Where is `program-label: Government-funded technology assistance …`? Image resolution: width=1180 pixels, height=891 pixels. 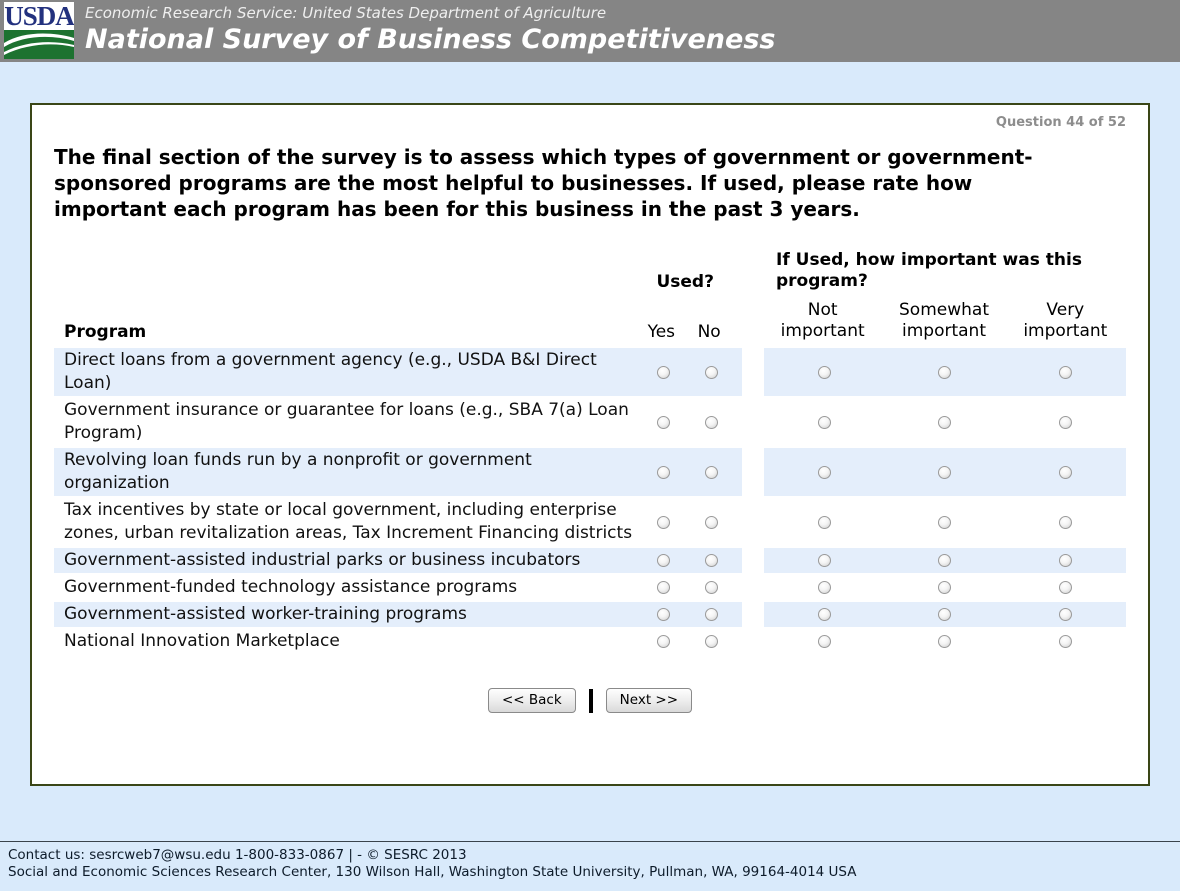
program-label: Government-funded technology assistance … is located at coordinates (291, 587).